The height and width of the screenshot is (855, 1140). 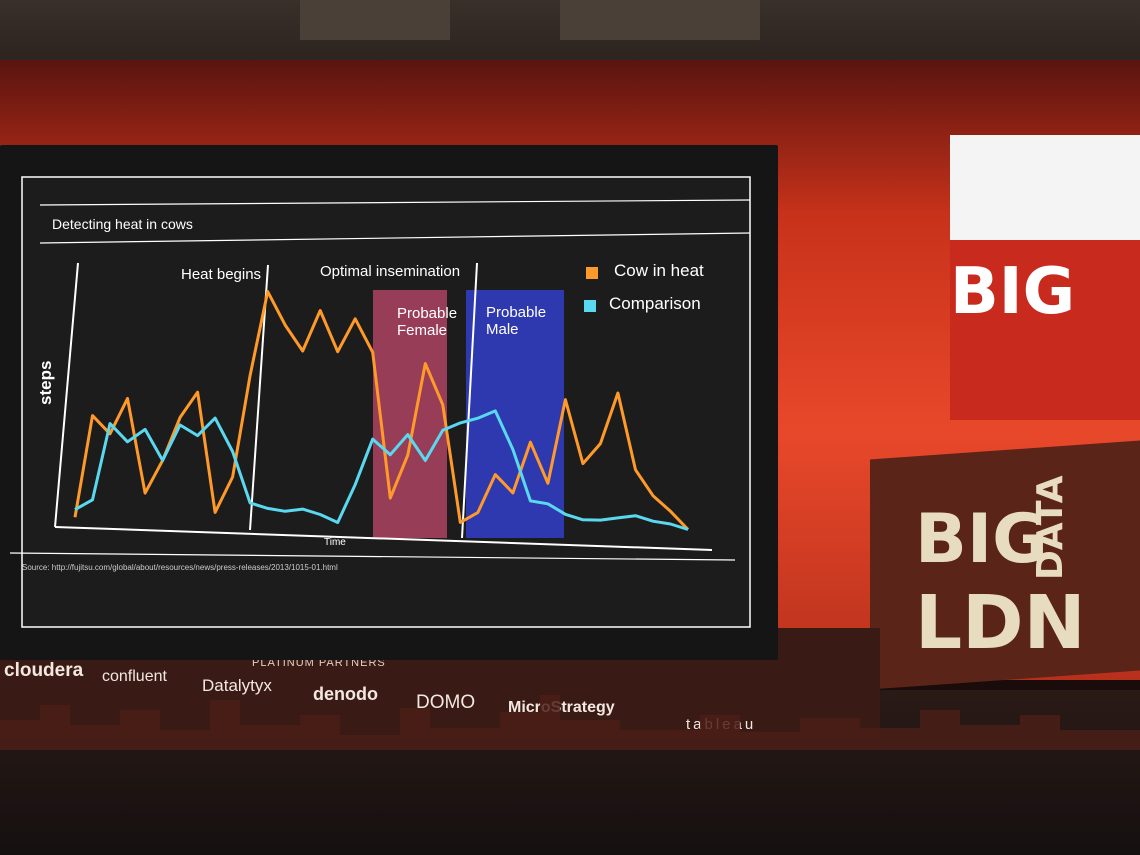 I want to click on partner-logo: DOMO, so click(x=446, y=702).